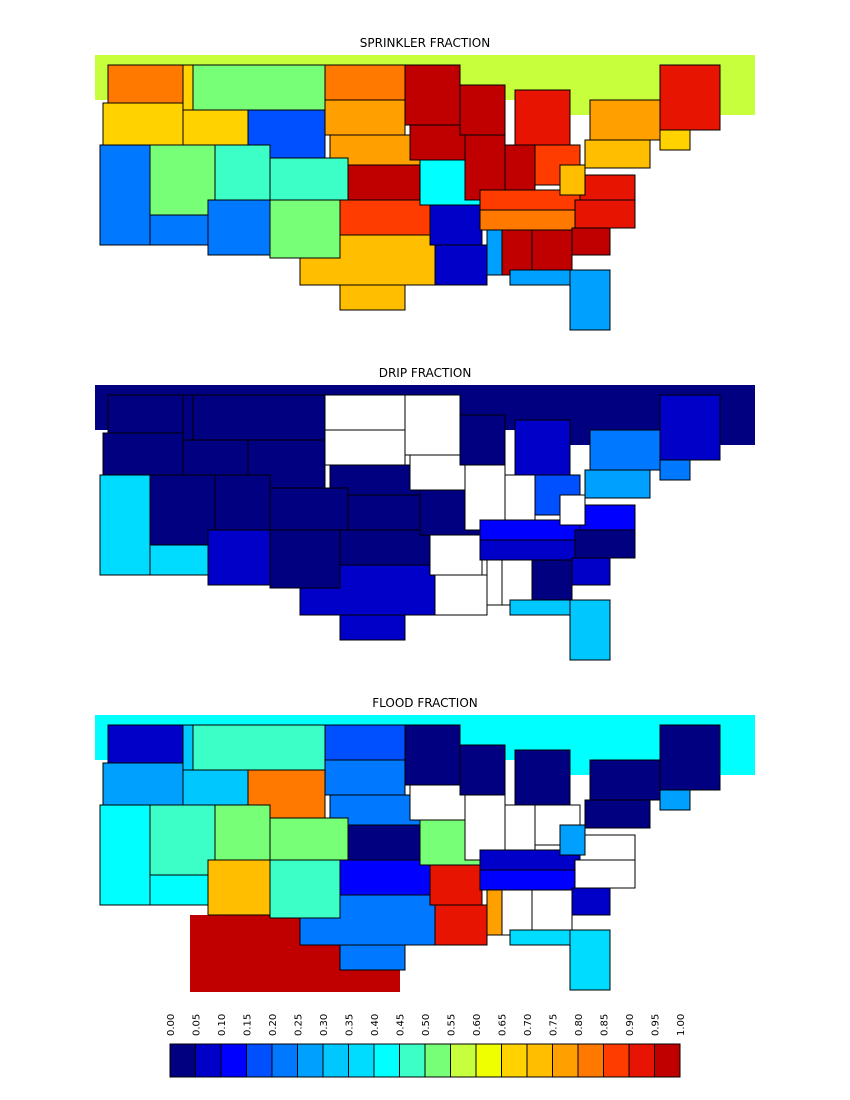 This screenshot has height=1100, width=850. Describe the element at coordinates (605, 1025) in the screenshot. I see `colorbar-tick-label: 0.85` at that location.